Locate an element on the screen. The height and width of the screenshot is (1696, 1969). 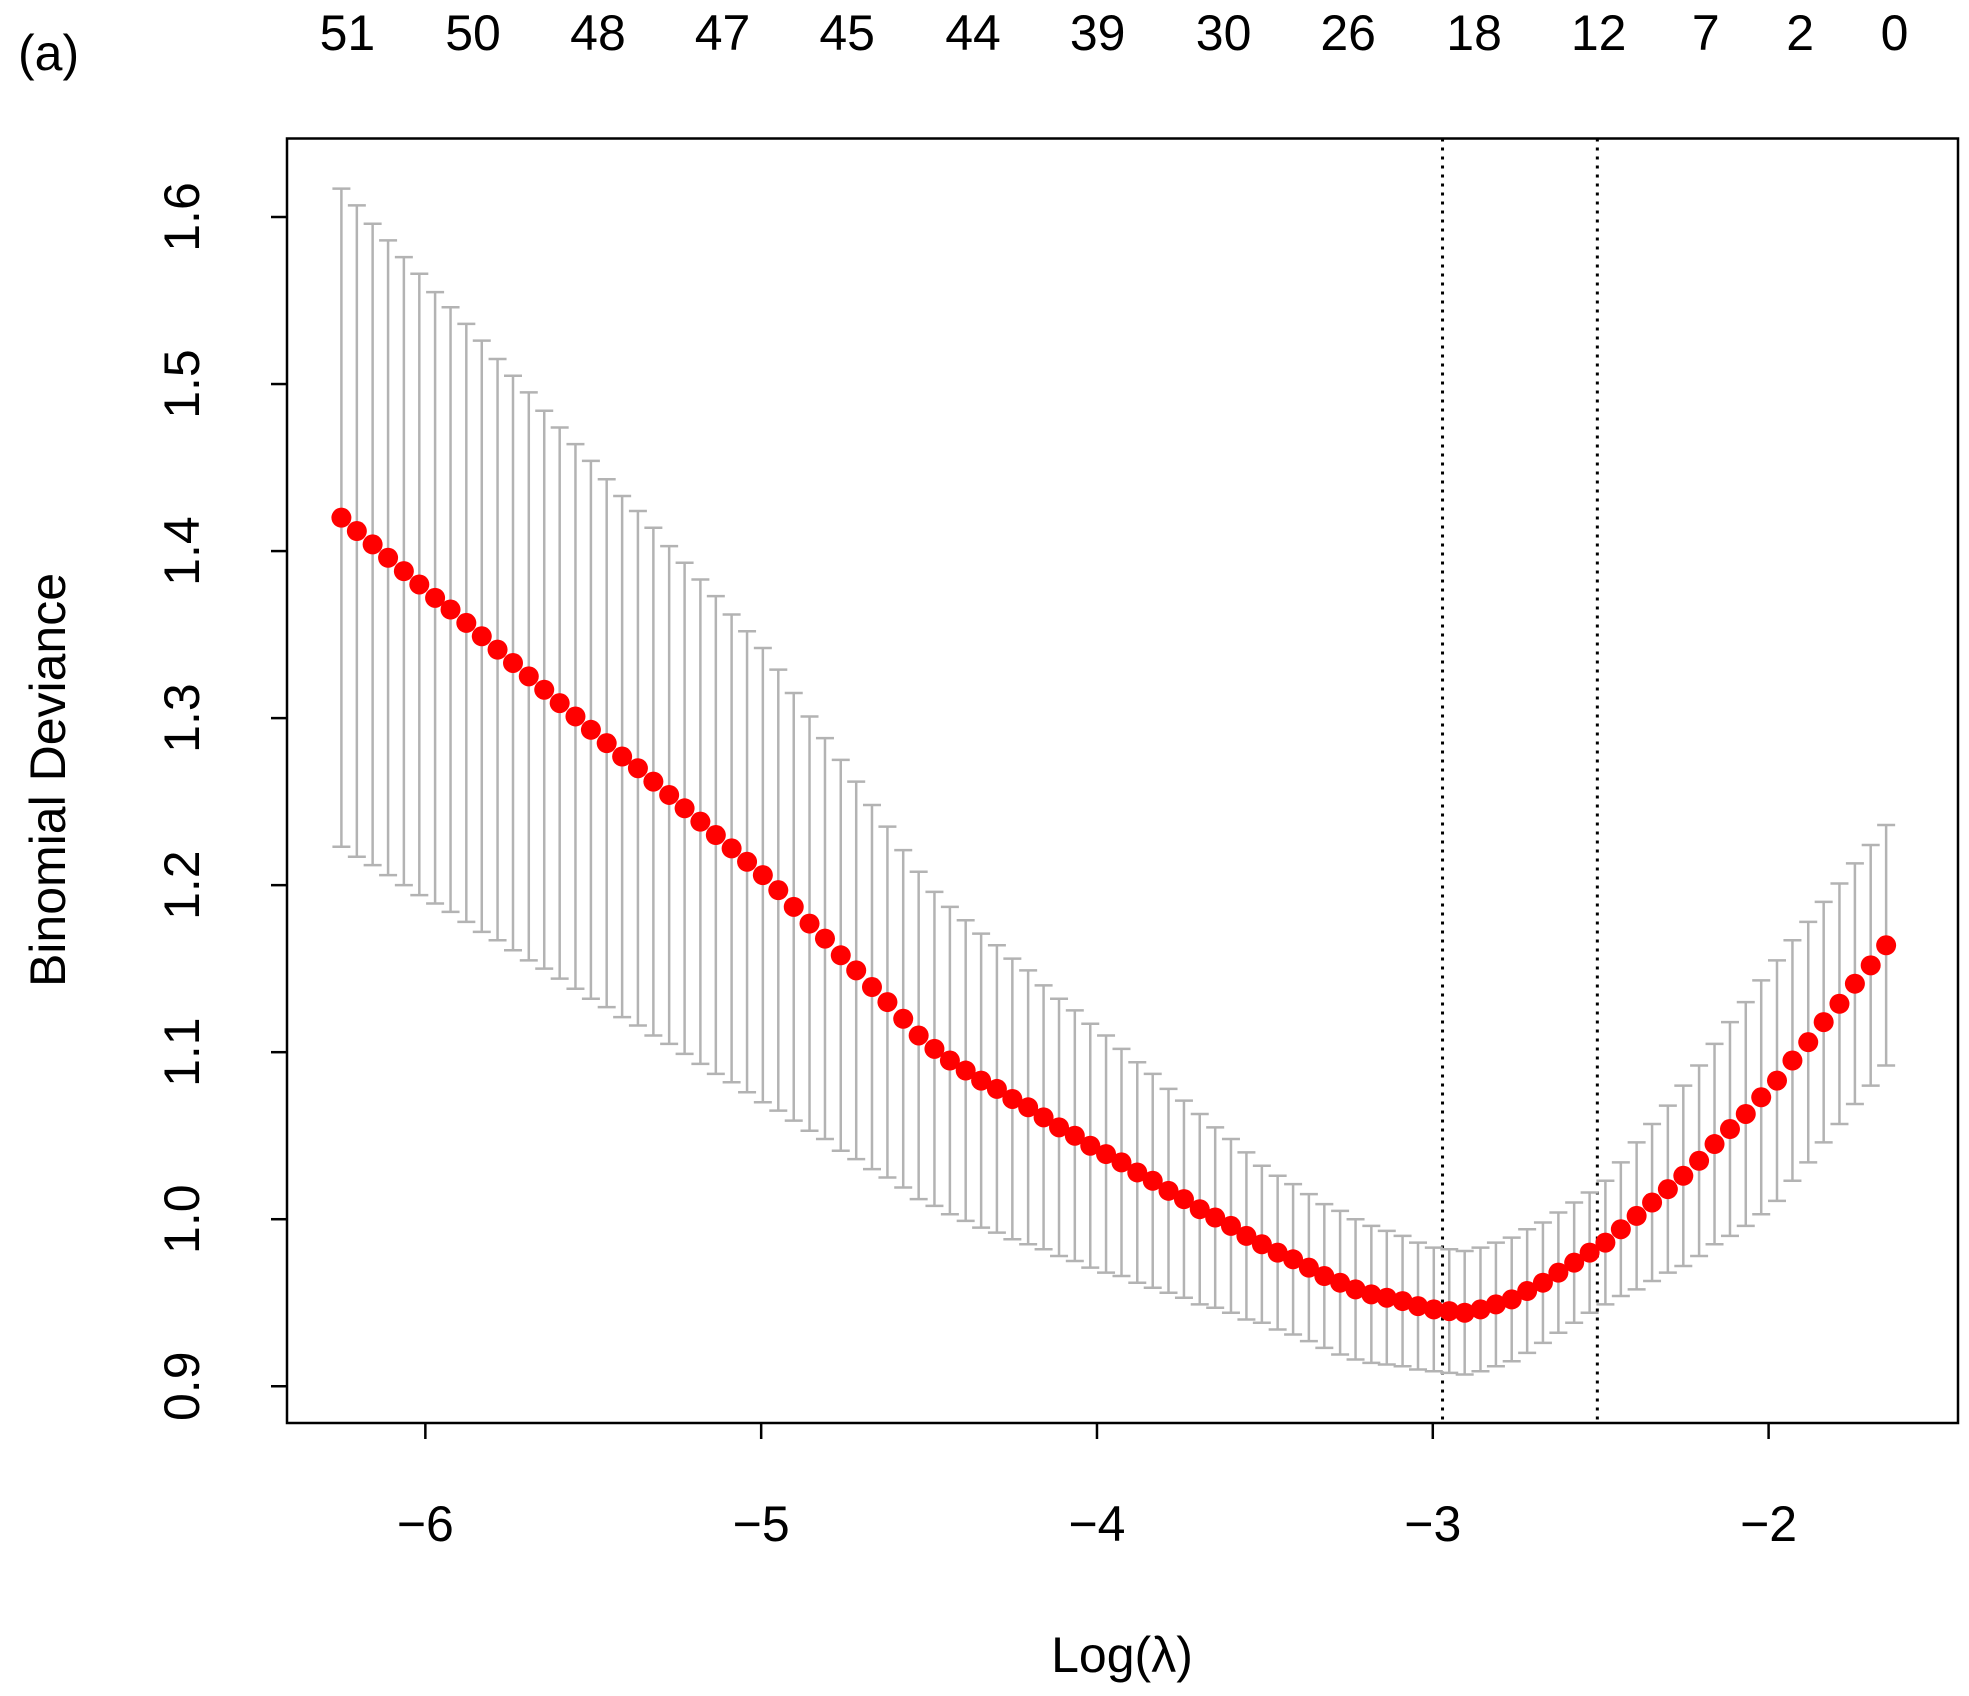
y-tick-label: 1.5 is located at coordinates (182, 384).